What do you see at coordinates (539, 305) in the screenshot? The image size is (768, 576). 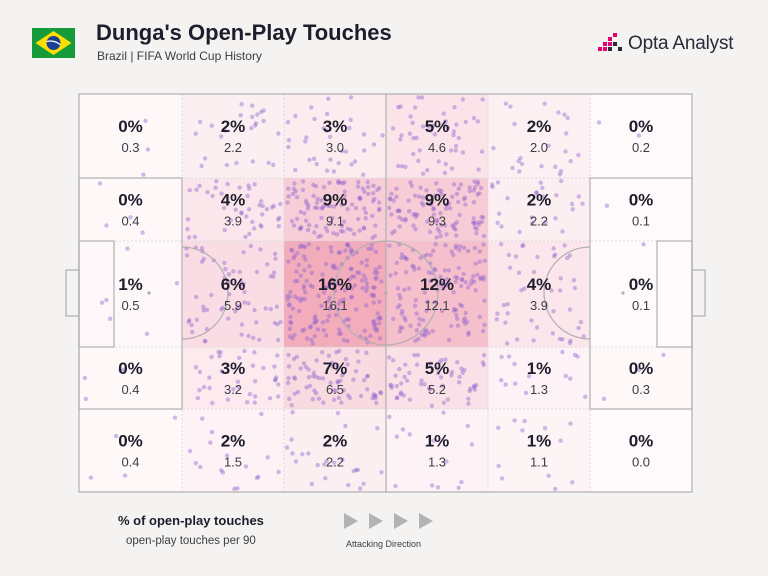 I see `zone-per90-label: 3.9` at bounding box center [539, 305].